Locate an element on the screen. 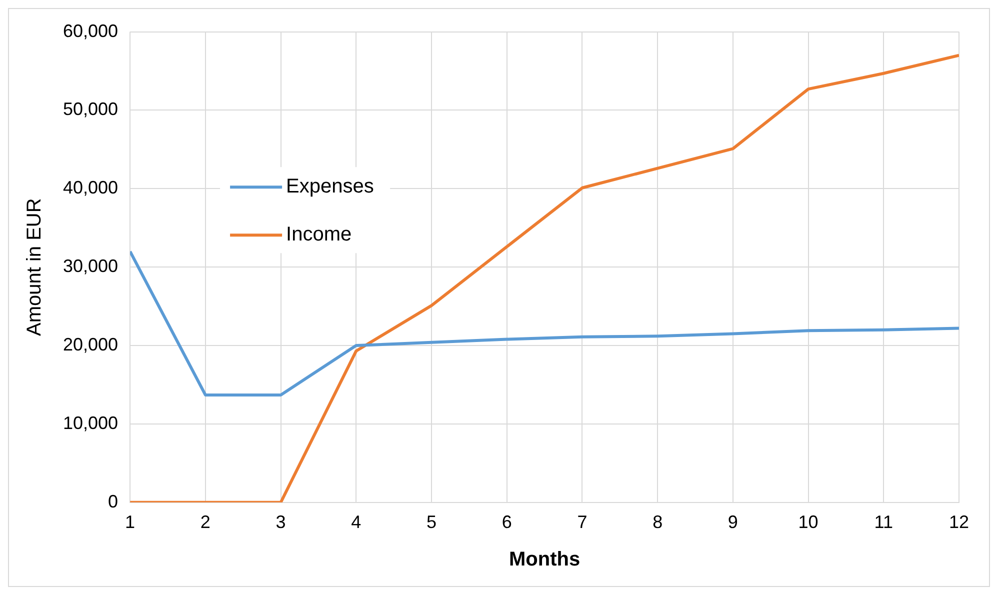 The image size is (998, 595). x-tick-label: 4 is located at coordinates (356, 522).